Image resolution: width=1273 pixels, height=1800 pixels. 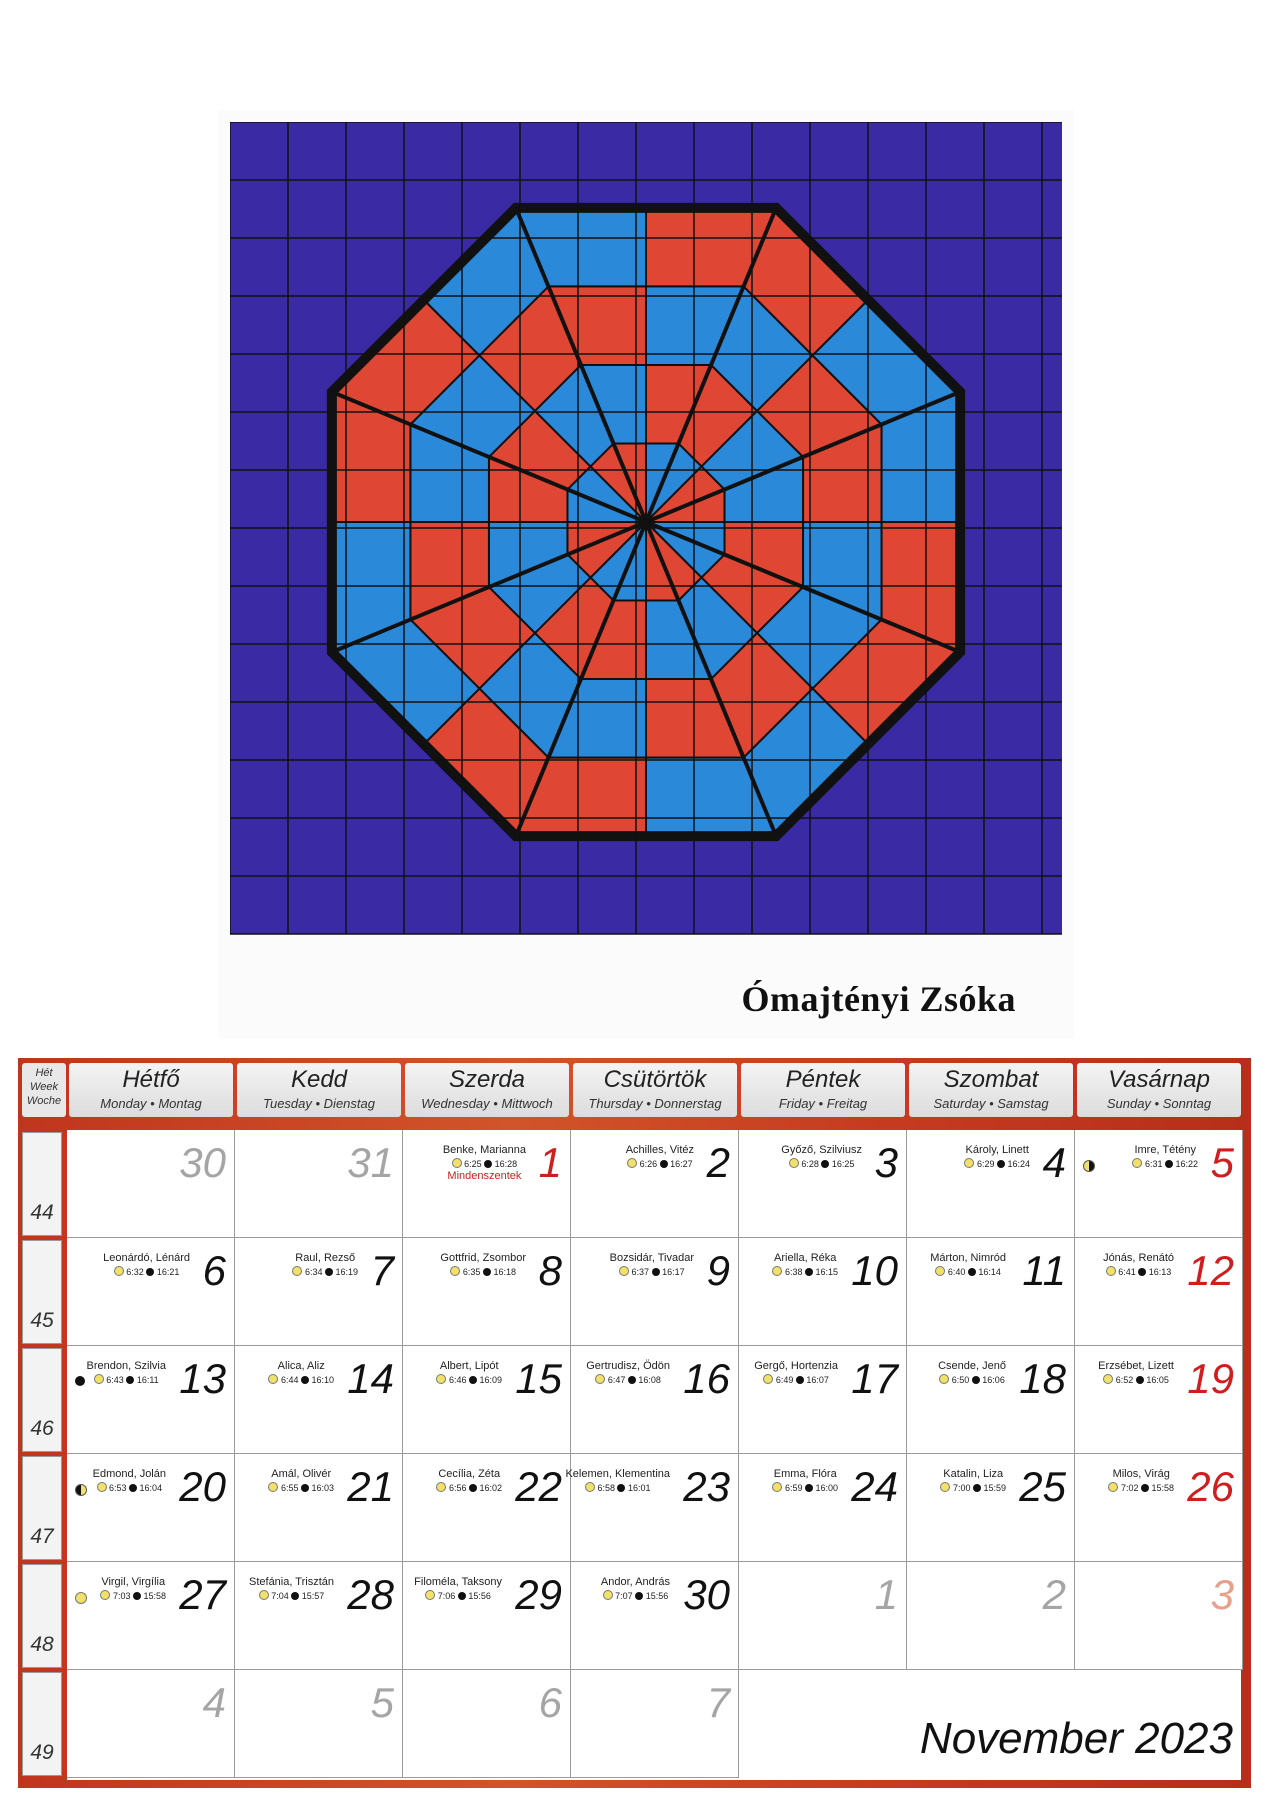 What do you see at coordinates (655, 1724) in the screenshot?
I see `day-cell: 7` at bounding box center [655, 1724].